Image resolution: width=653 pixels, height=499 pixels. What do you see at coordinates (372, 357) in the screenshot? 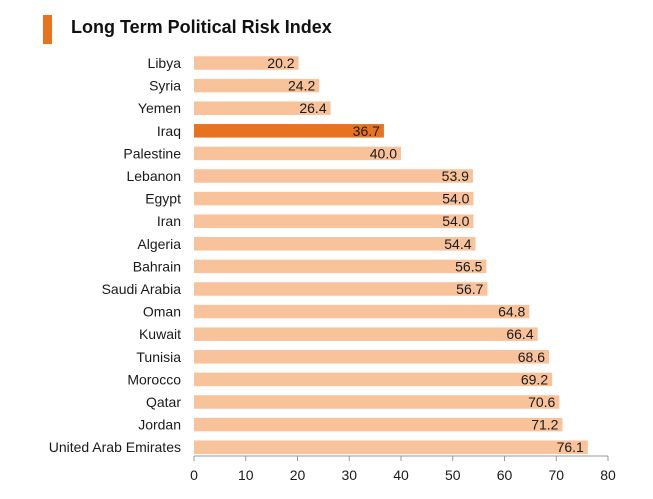
I see `bar-tunisia` at bounding box center [372, 357].